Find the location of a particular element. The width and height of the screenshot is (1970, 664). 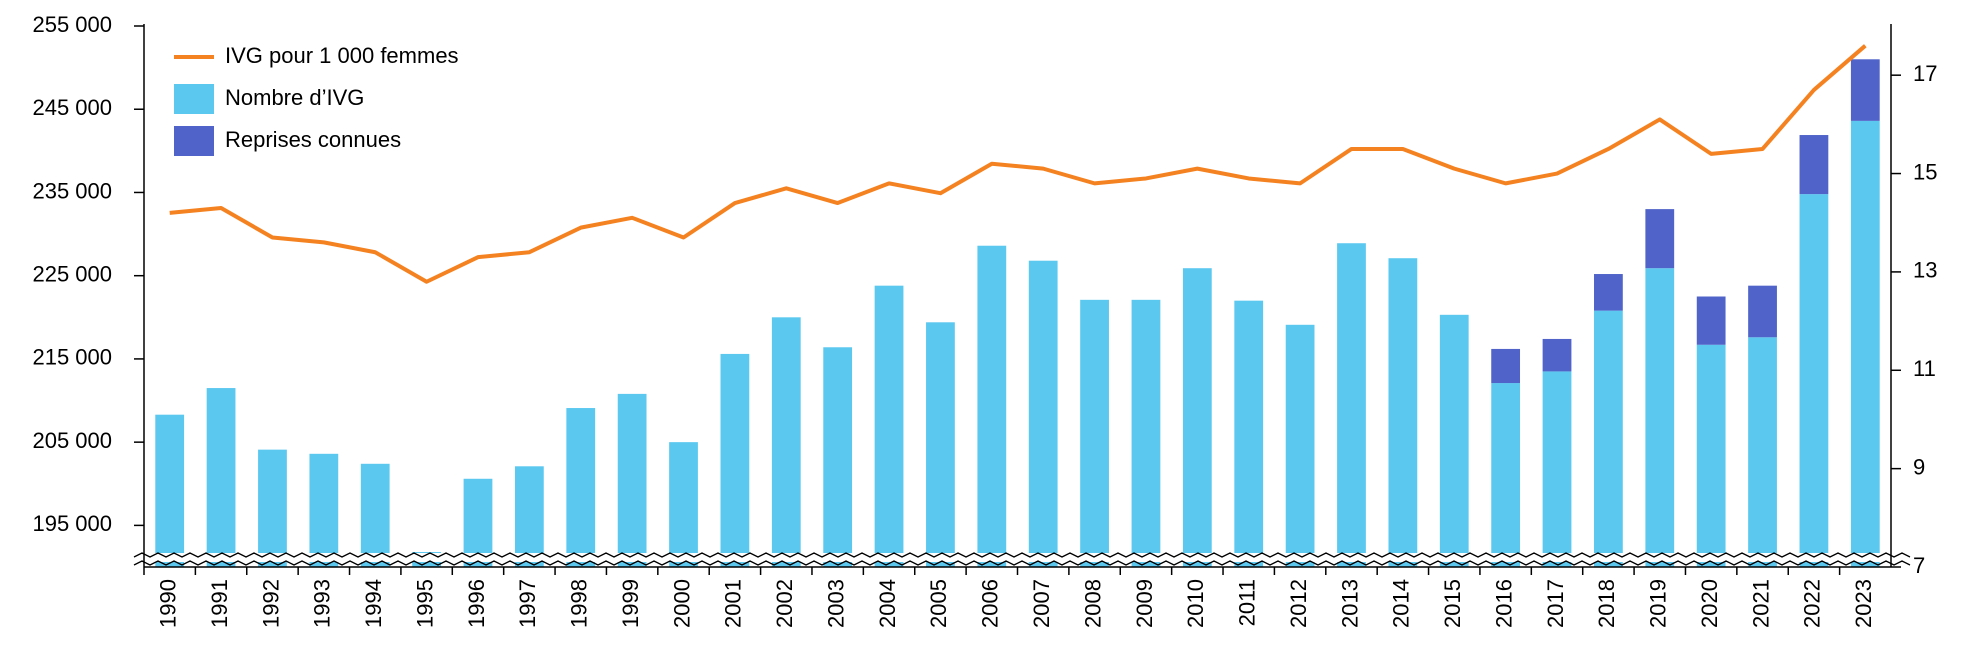

x-tick-label: 2007 is located at coordinates (1041, 603).